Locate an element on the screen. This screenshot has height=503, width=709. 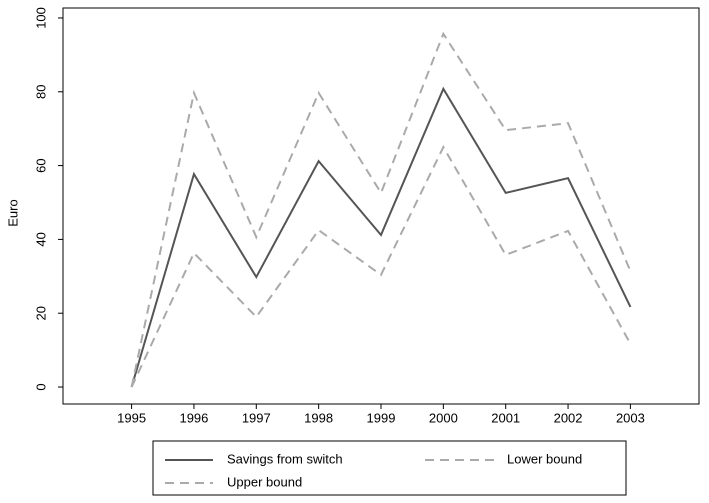
y-tick-label: 100 is located at coordinates (40, 18).